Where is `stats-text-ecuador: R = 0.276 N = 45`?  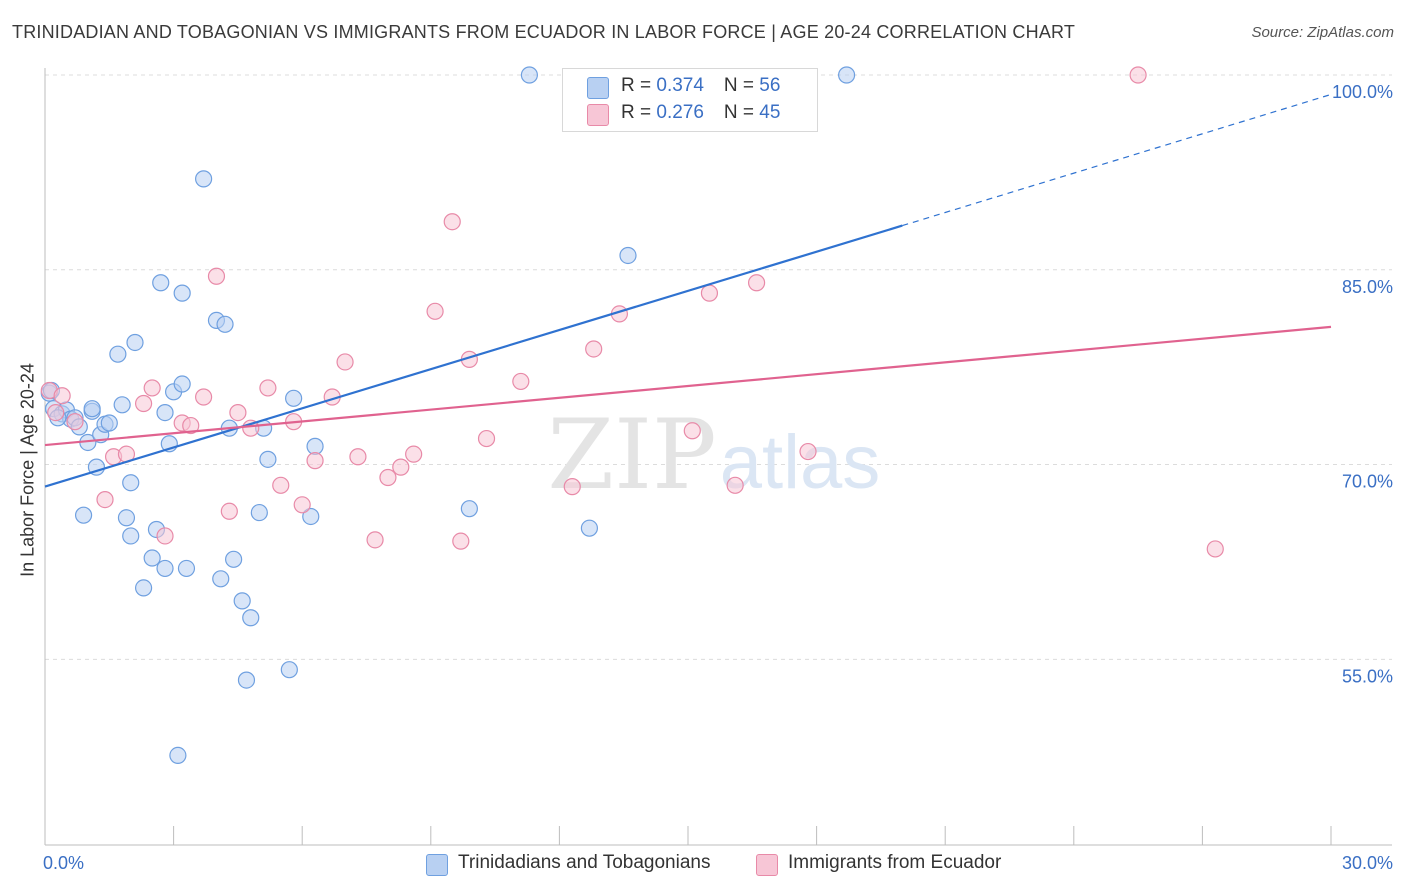 stats-text-ecuador: R = 0.276 N = 45 is located at coordinates (701, 112).